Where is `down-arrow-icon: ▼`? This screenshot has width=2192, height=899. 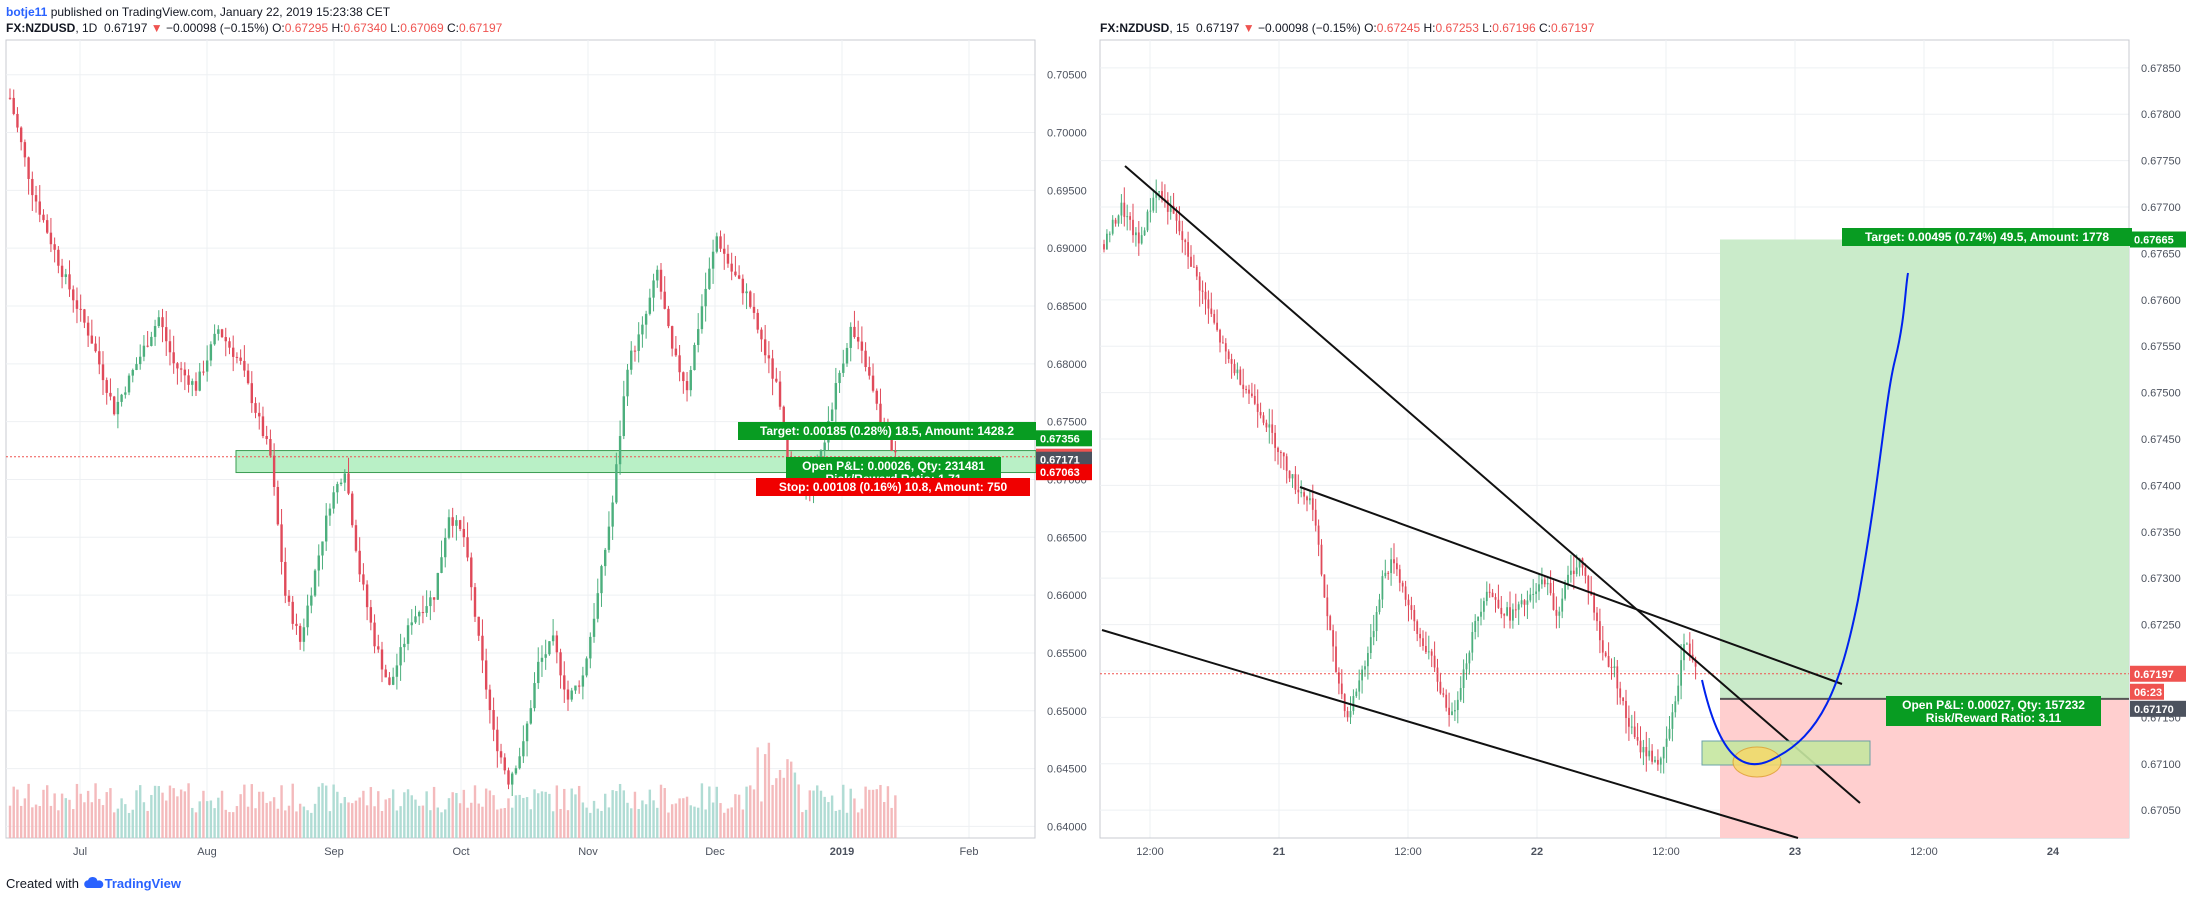
down-arrow-icon: ▼ is located at coordinates (156, 28).